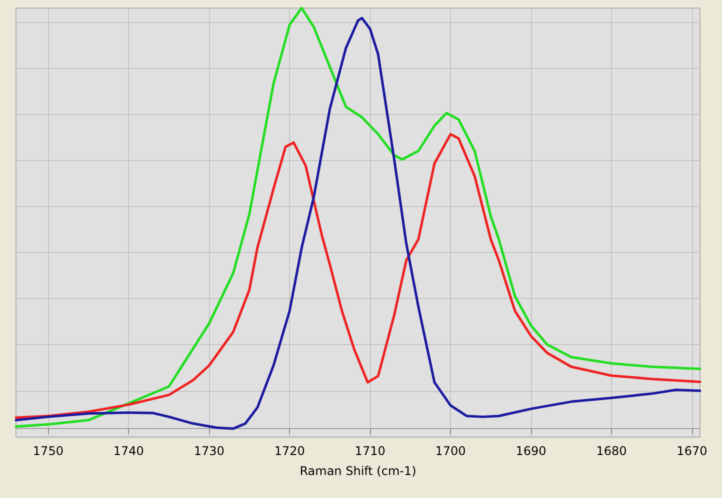 Image resolution: width=722 pixels, height=498 pixels. I want to click on x-axis-title: Raman Shift (cm-1), so click(358, 471).